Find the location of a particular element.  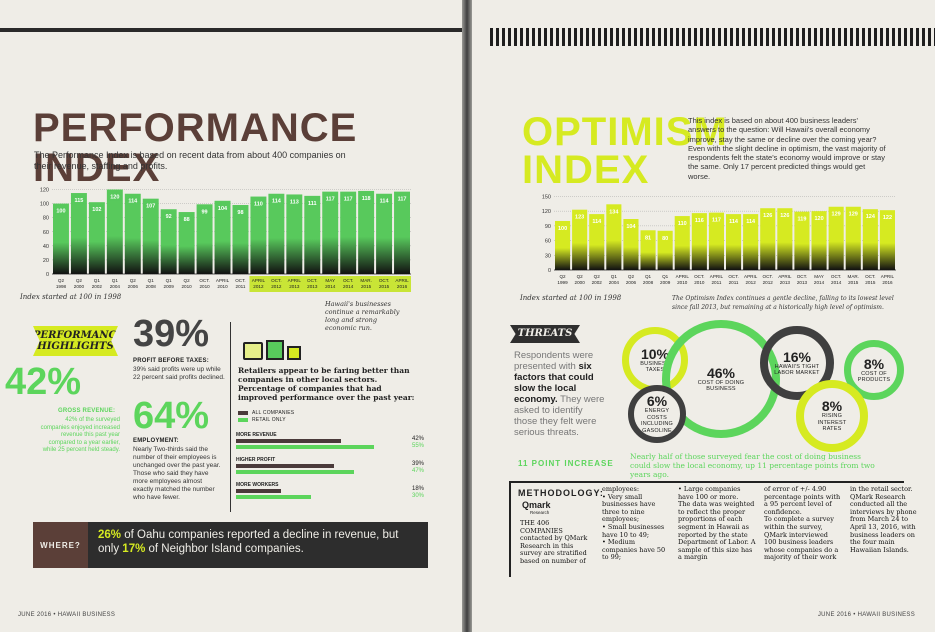

bar-value-label: 129 is located at coordinates (853, 215).